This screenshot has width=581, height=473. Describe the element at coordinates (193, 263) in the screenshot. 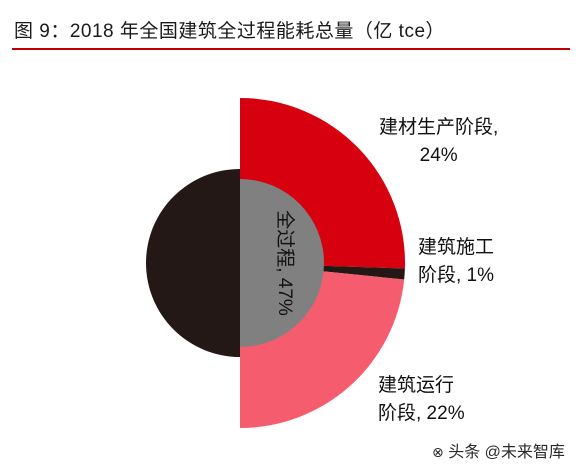

I see `total-half-disc` at that location.